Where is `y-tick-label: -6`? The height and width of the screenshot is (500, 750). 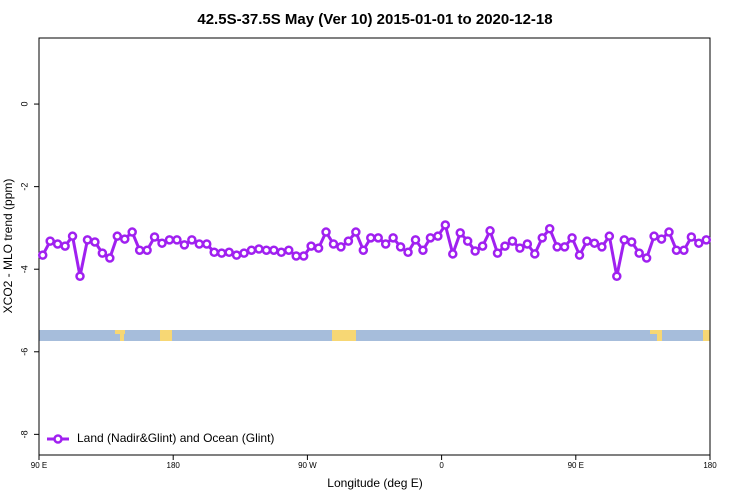
y-tick-label: -6 is located at coordinates (24, 352).